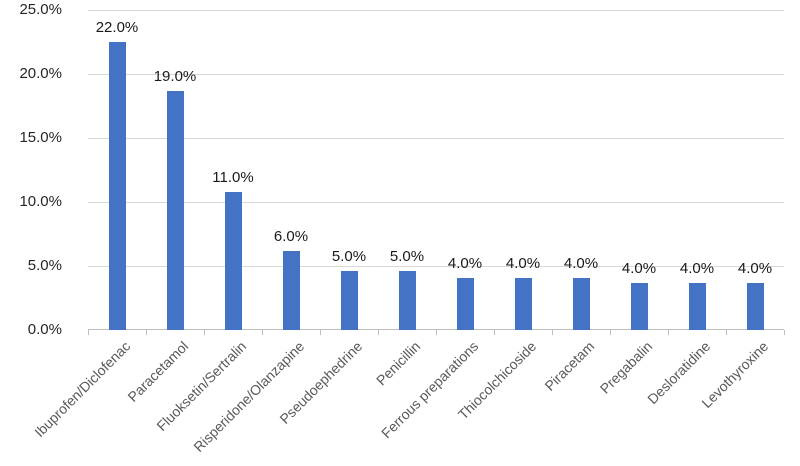 Image resolution: width=800 pixels, height=466 pixels. I want to click on bar-data-label: 19.0%, so click(175, 76).